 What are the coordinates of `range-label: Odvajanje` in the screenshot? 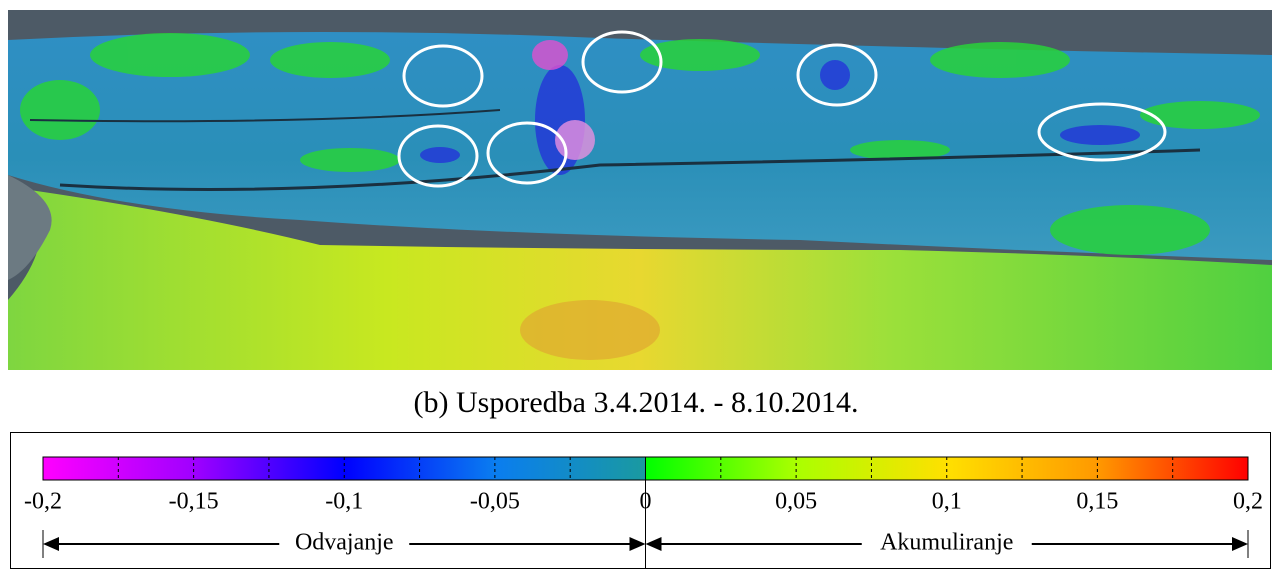 It's located at (344, 543).